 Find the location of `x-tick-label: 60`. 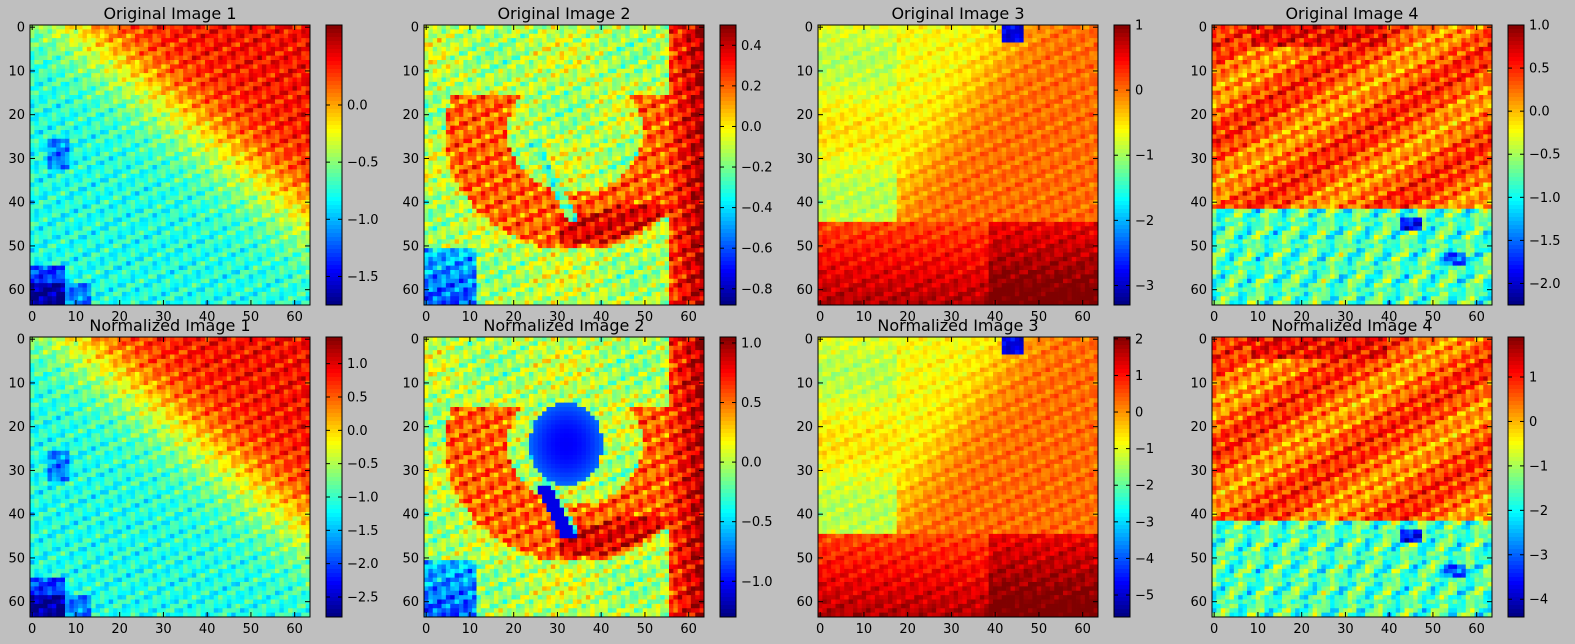

x-tick-label: 60 is located at coordinates (294, 317).